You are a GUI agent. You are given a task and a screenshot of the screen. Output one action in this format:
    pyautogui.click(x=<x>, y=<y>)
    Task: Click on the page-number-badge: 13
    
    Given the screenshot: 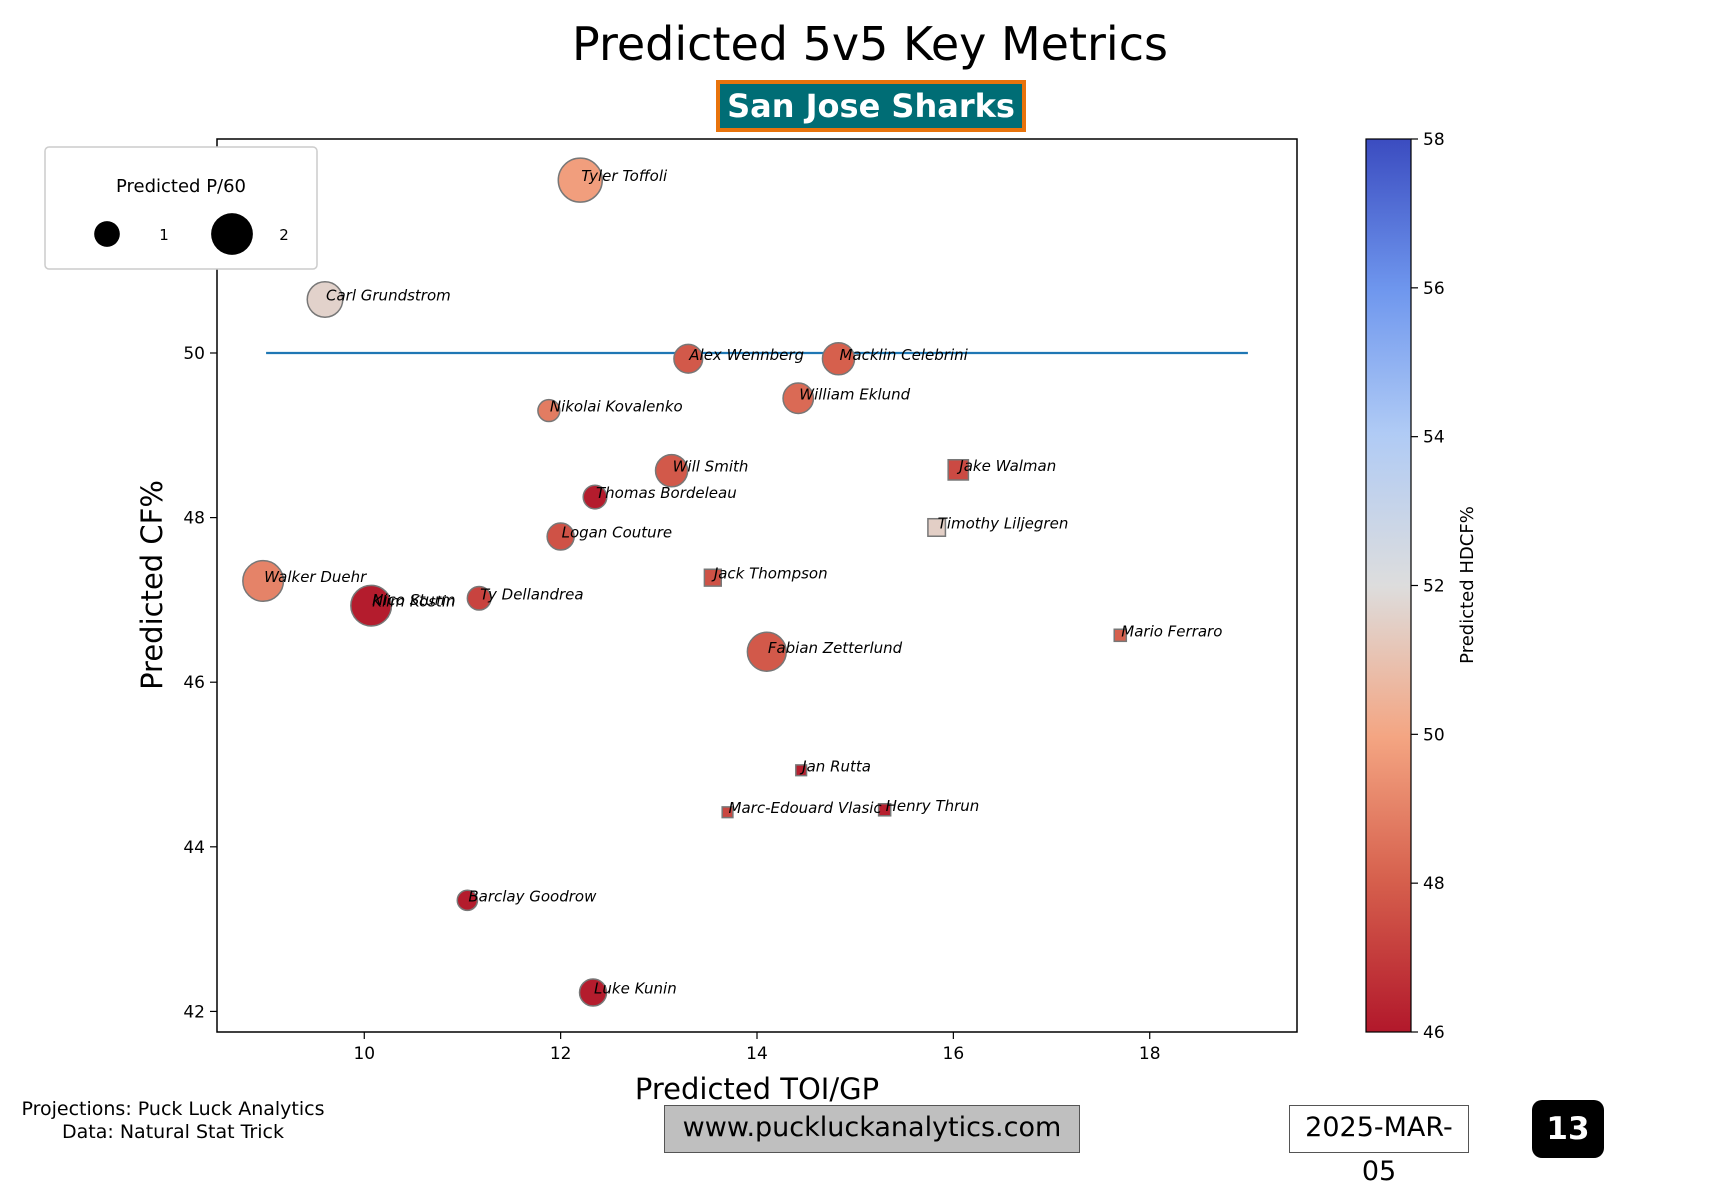 What is the action you would take?
    pyautogui.click(x=1568, y=1129)
    